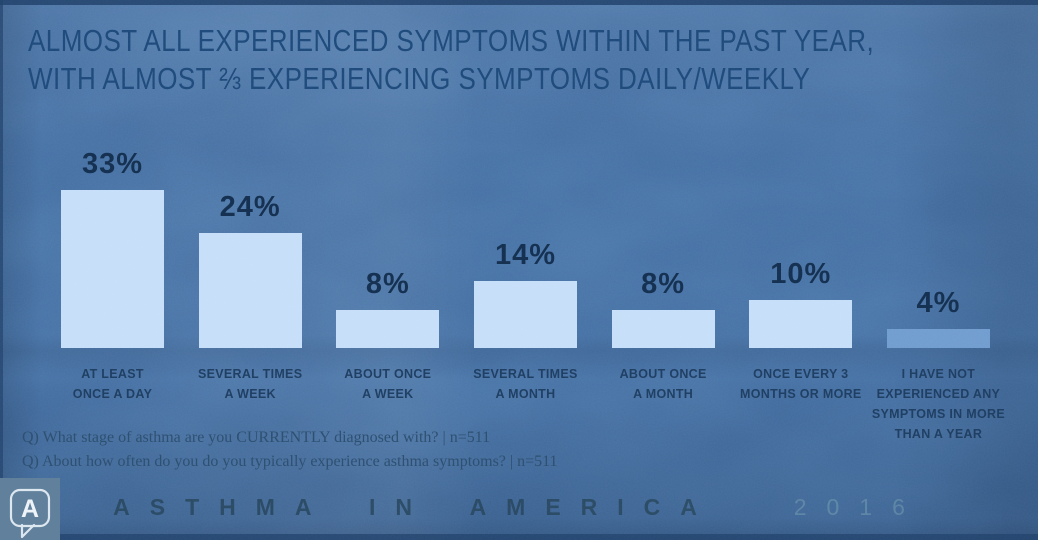  I want to click on speech-bubble-icon: A, so click(30, 513).